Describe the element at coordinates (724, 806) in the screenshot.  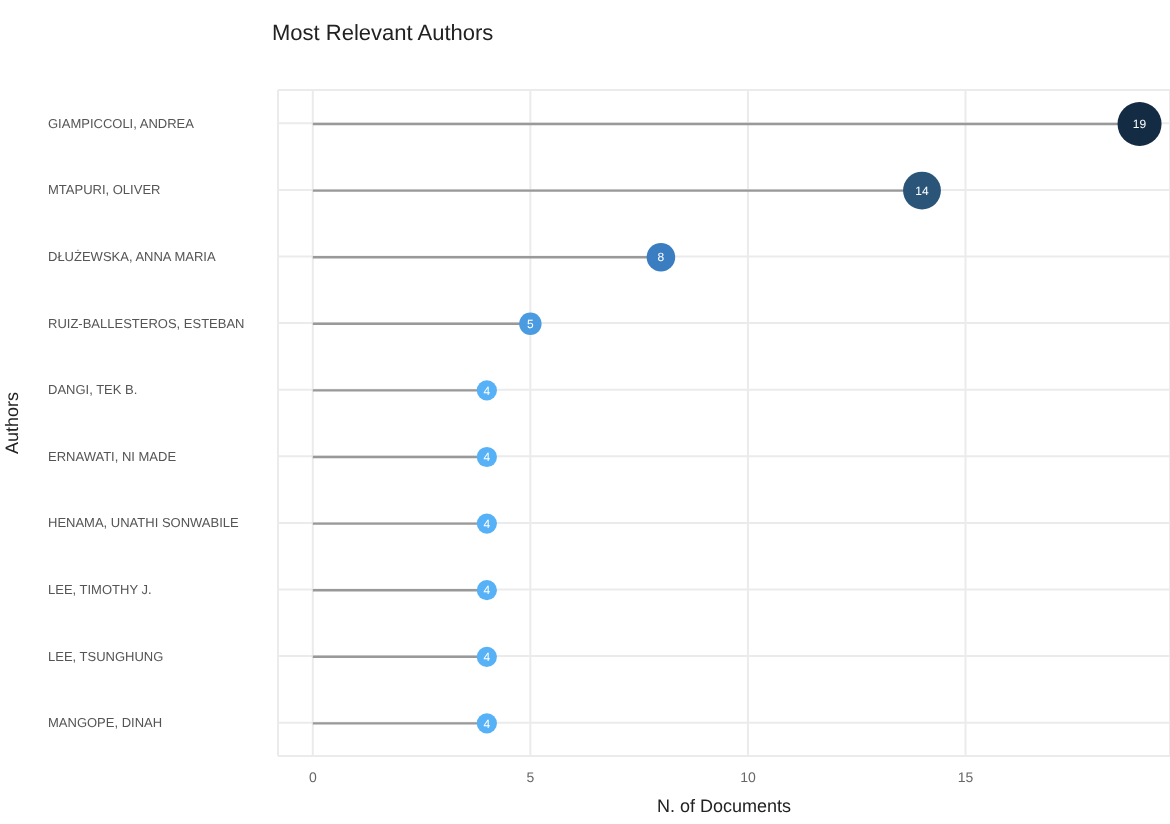
I see `x-axis-title: N. of Documents` at that location.